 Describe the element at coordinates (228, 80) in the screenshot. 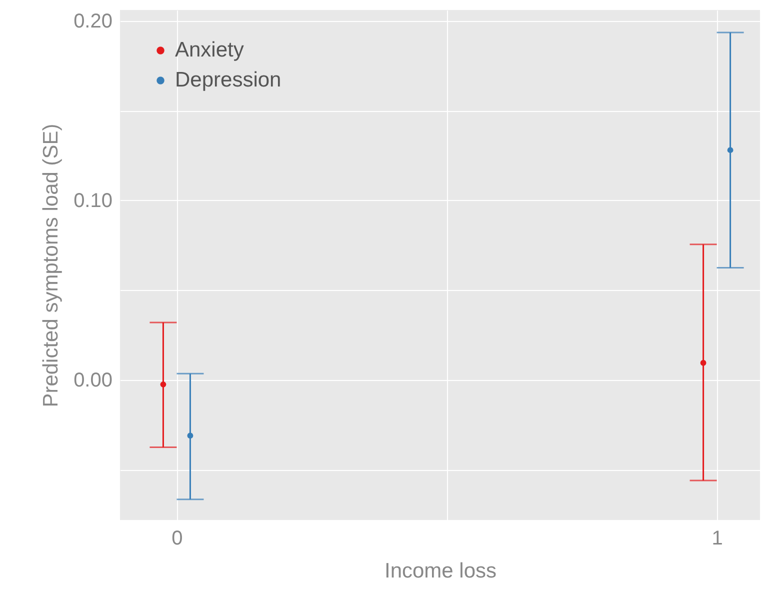

I see `legend-label: Depression` at that location.